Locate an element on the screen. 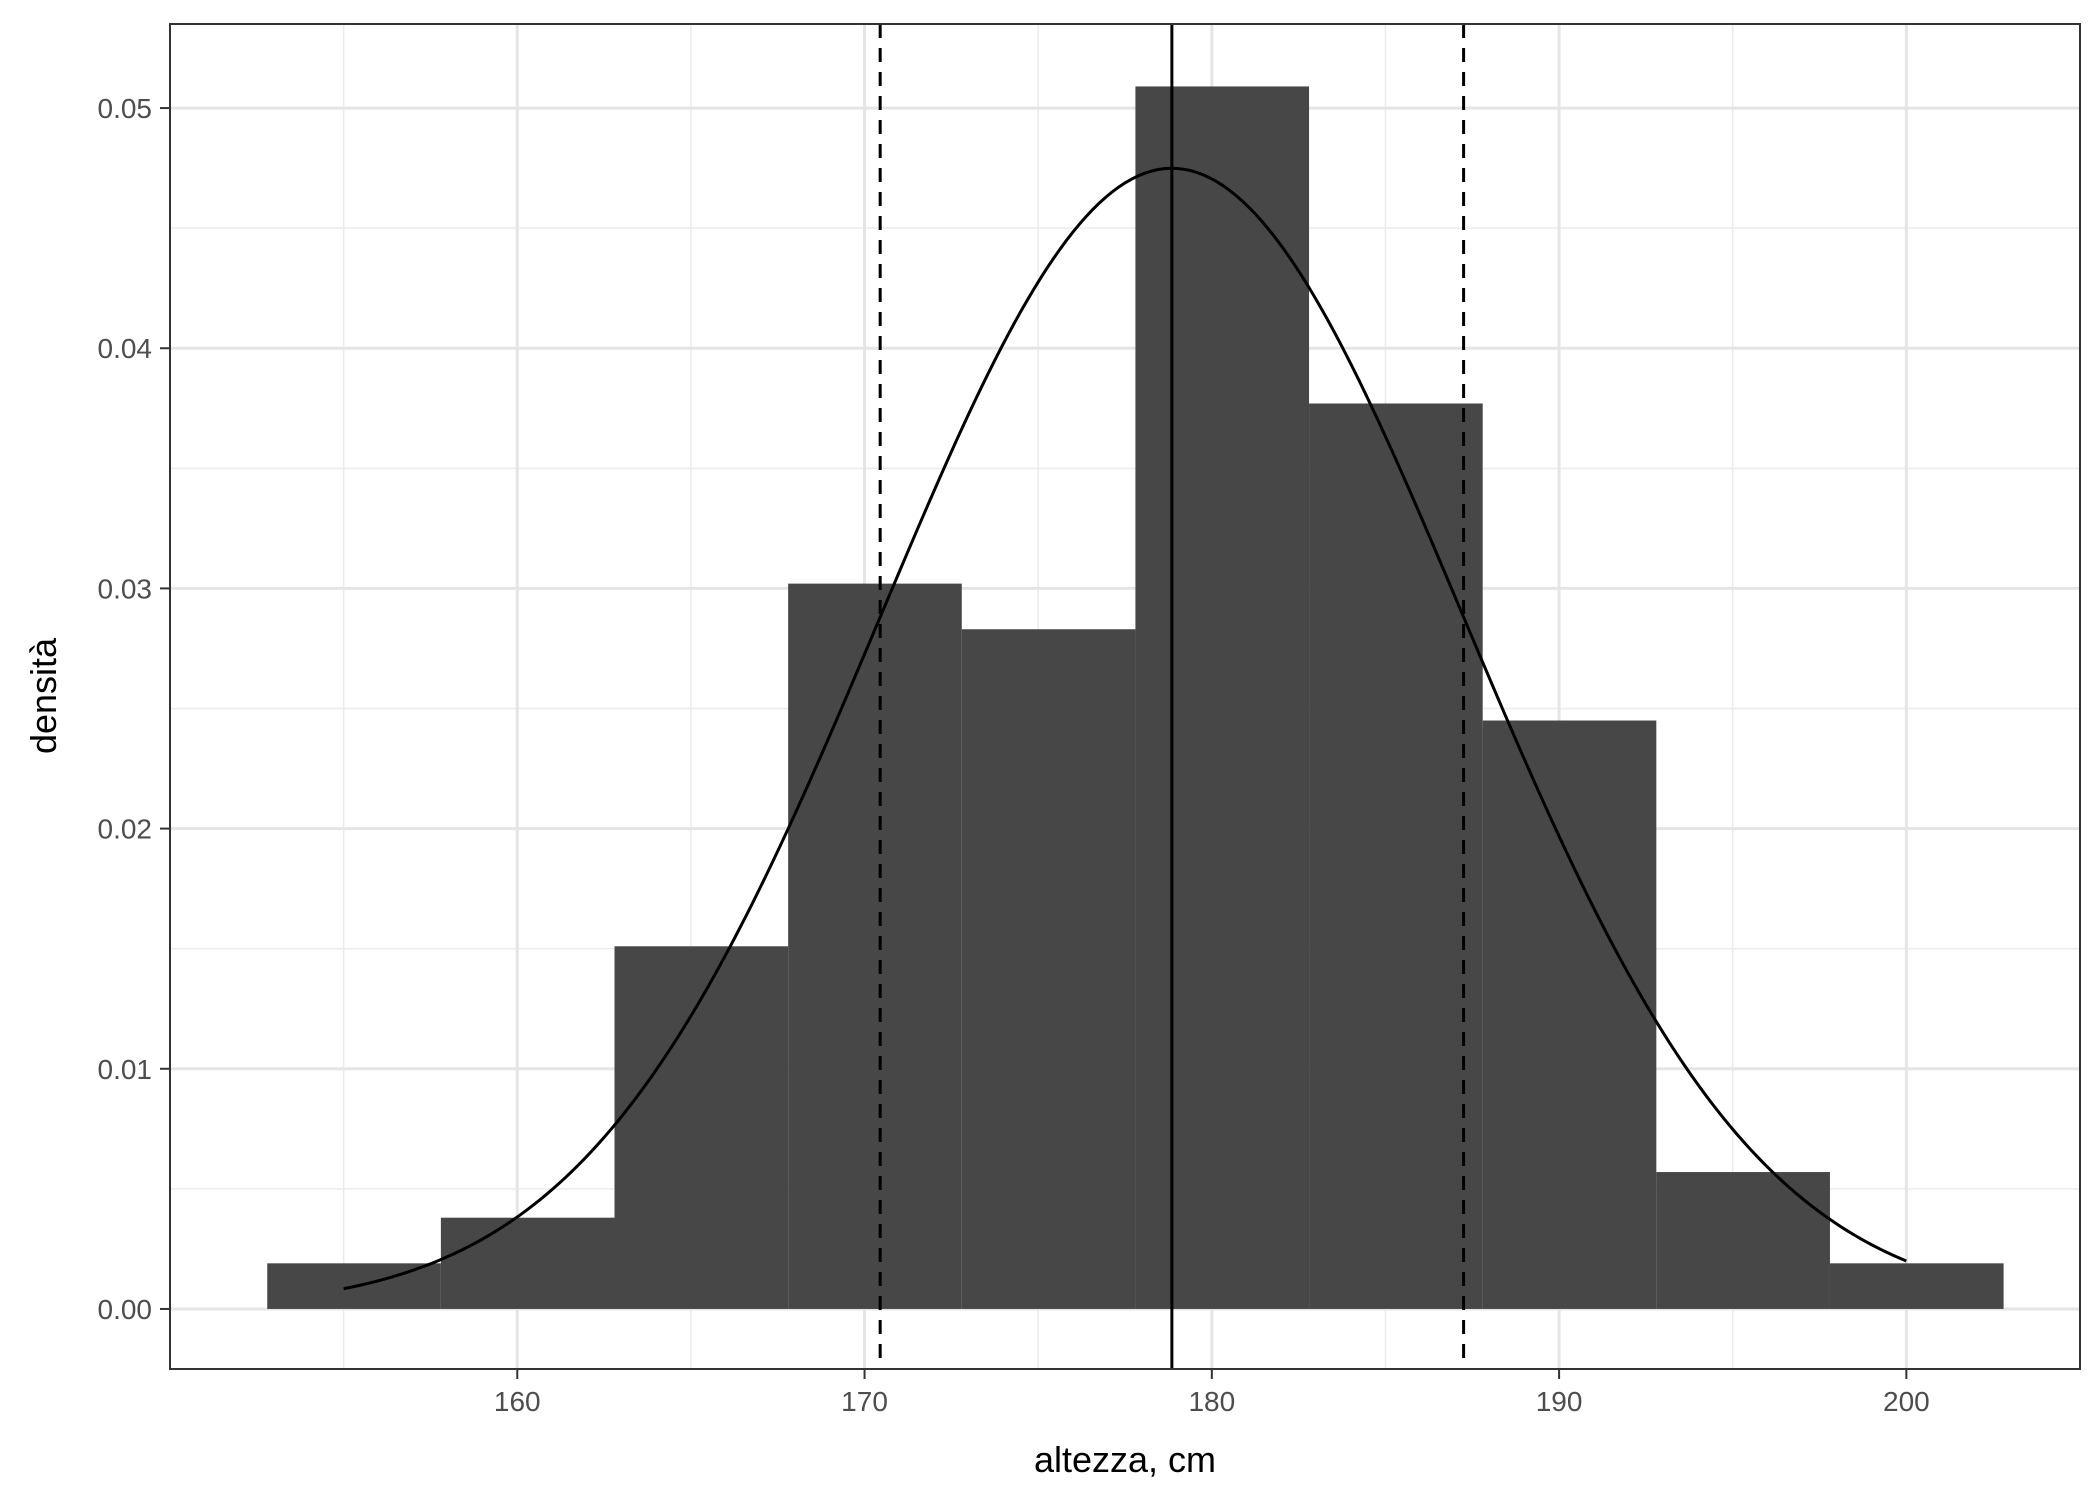  y-tick-label-0: 0.00 is located at coordinates (125, 1309).